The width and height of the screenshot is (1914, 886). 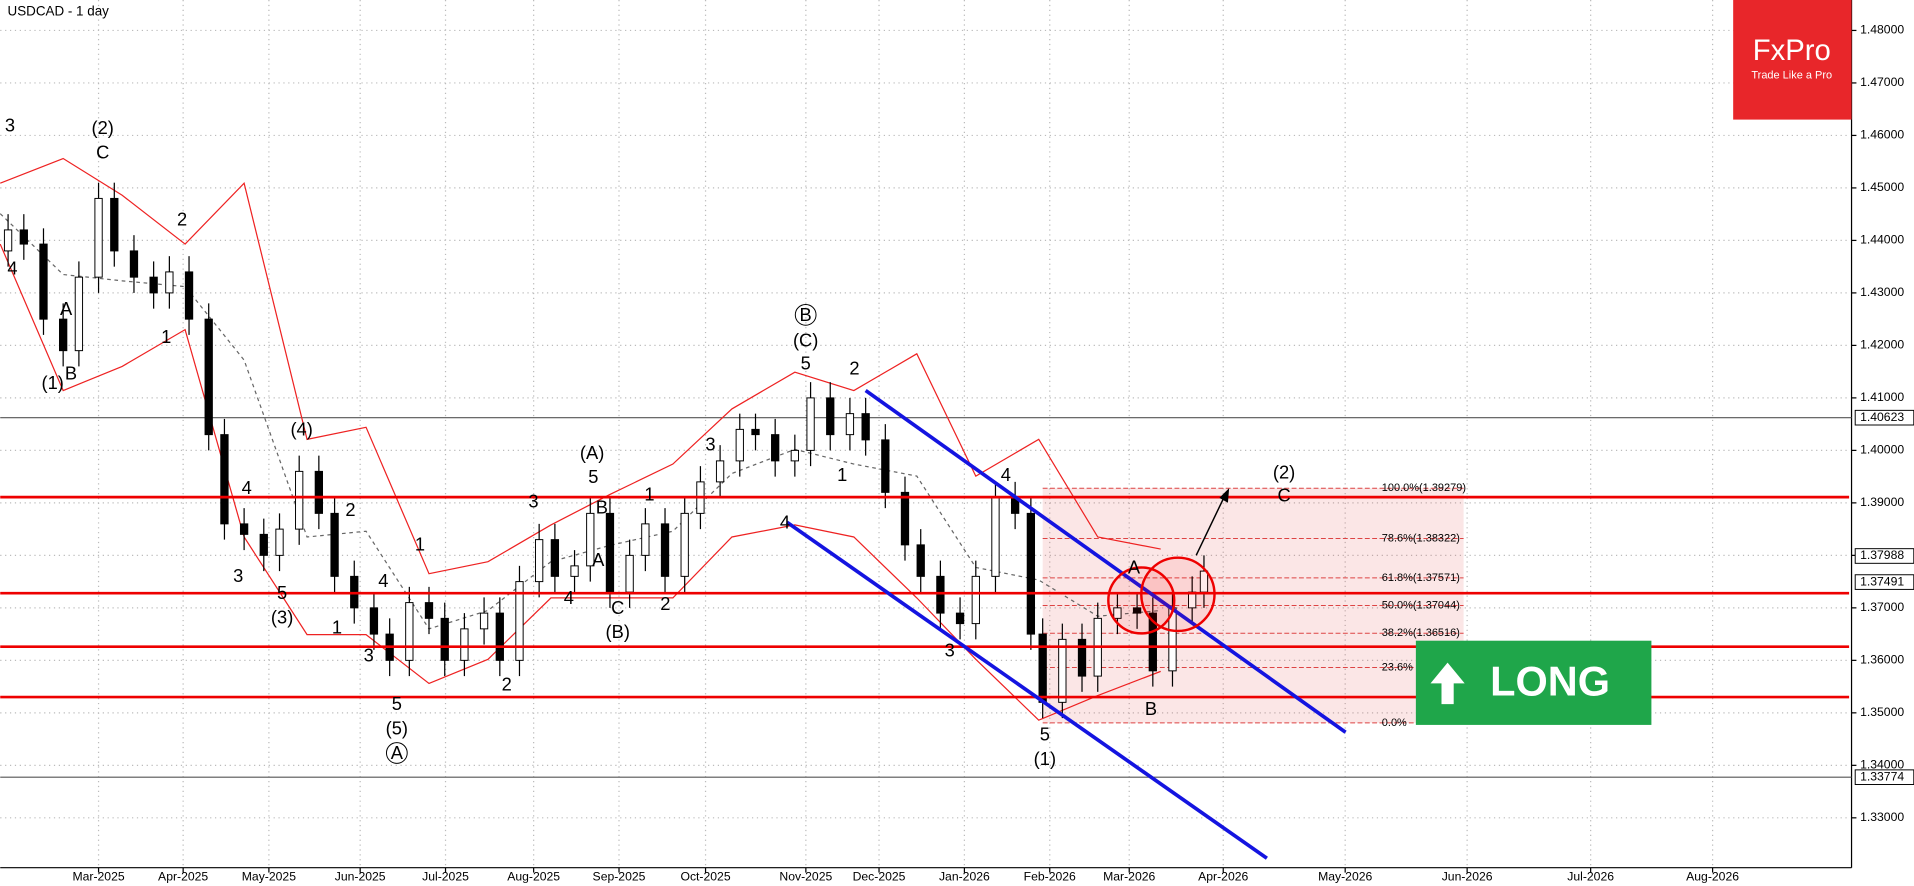 I want to click on x-tick-label: Jun-2026, so click(x=1467, y=877).